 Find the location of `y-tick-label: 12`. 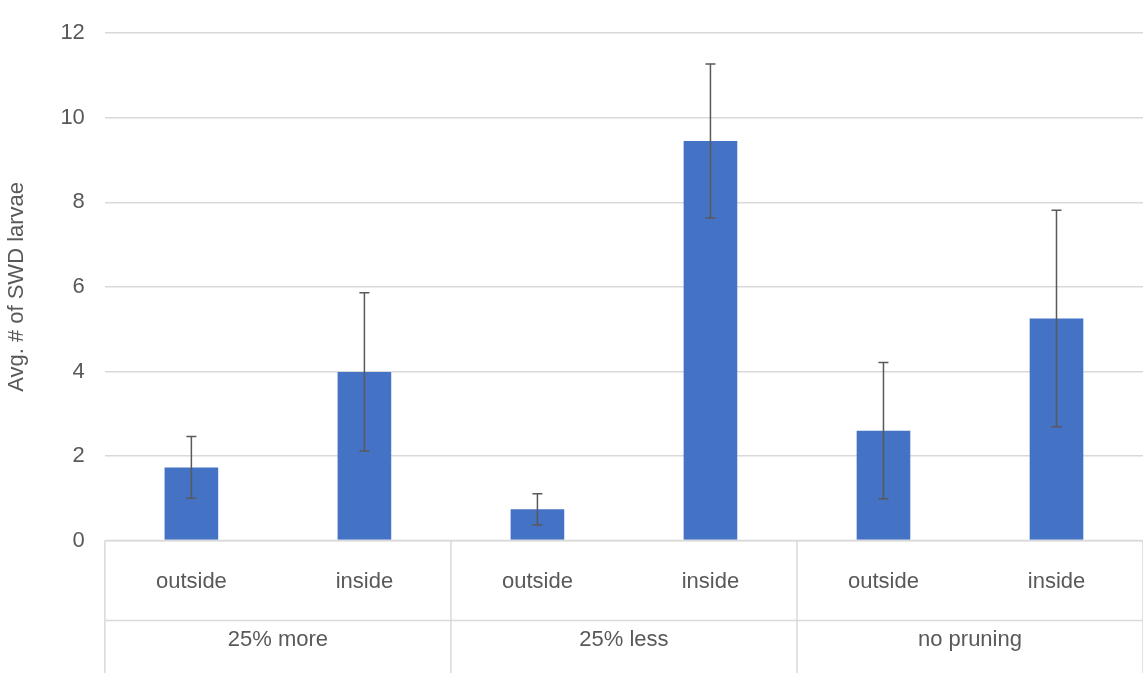

y-tick-label: 12 is located at coordinates (72, 32).